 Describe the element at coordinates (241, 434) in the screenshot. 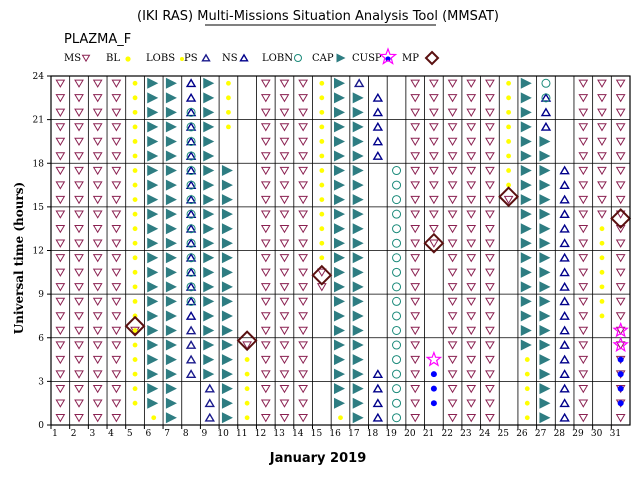

I see `x-tick-label: 11` at that location.